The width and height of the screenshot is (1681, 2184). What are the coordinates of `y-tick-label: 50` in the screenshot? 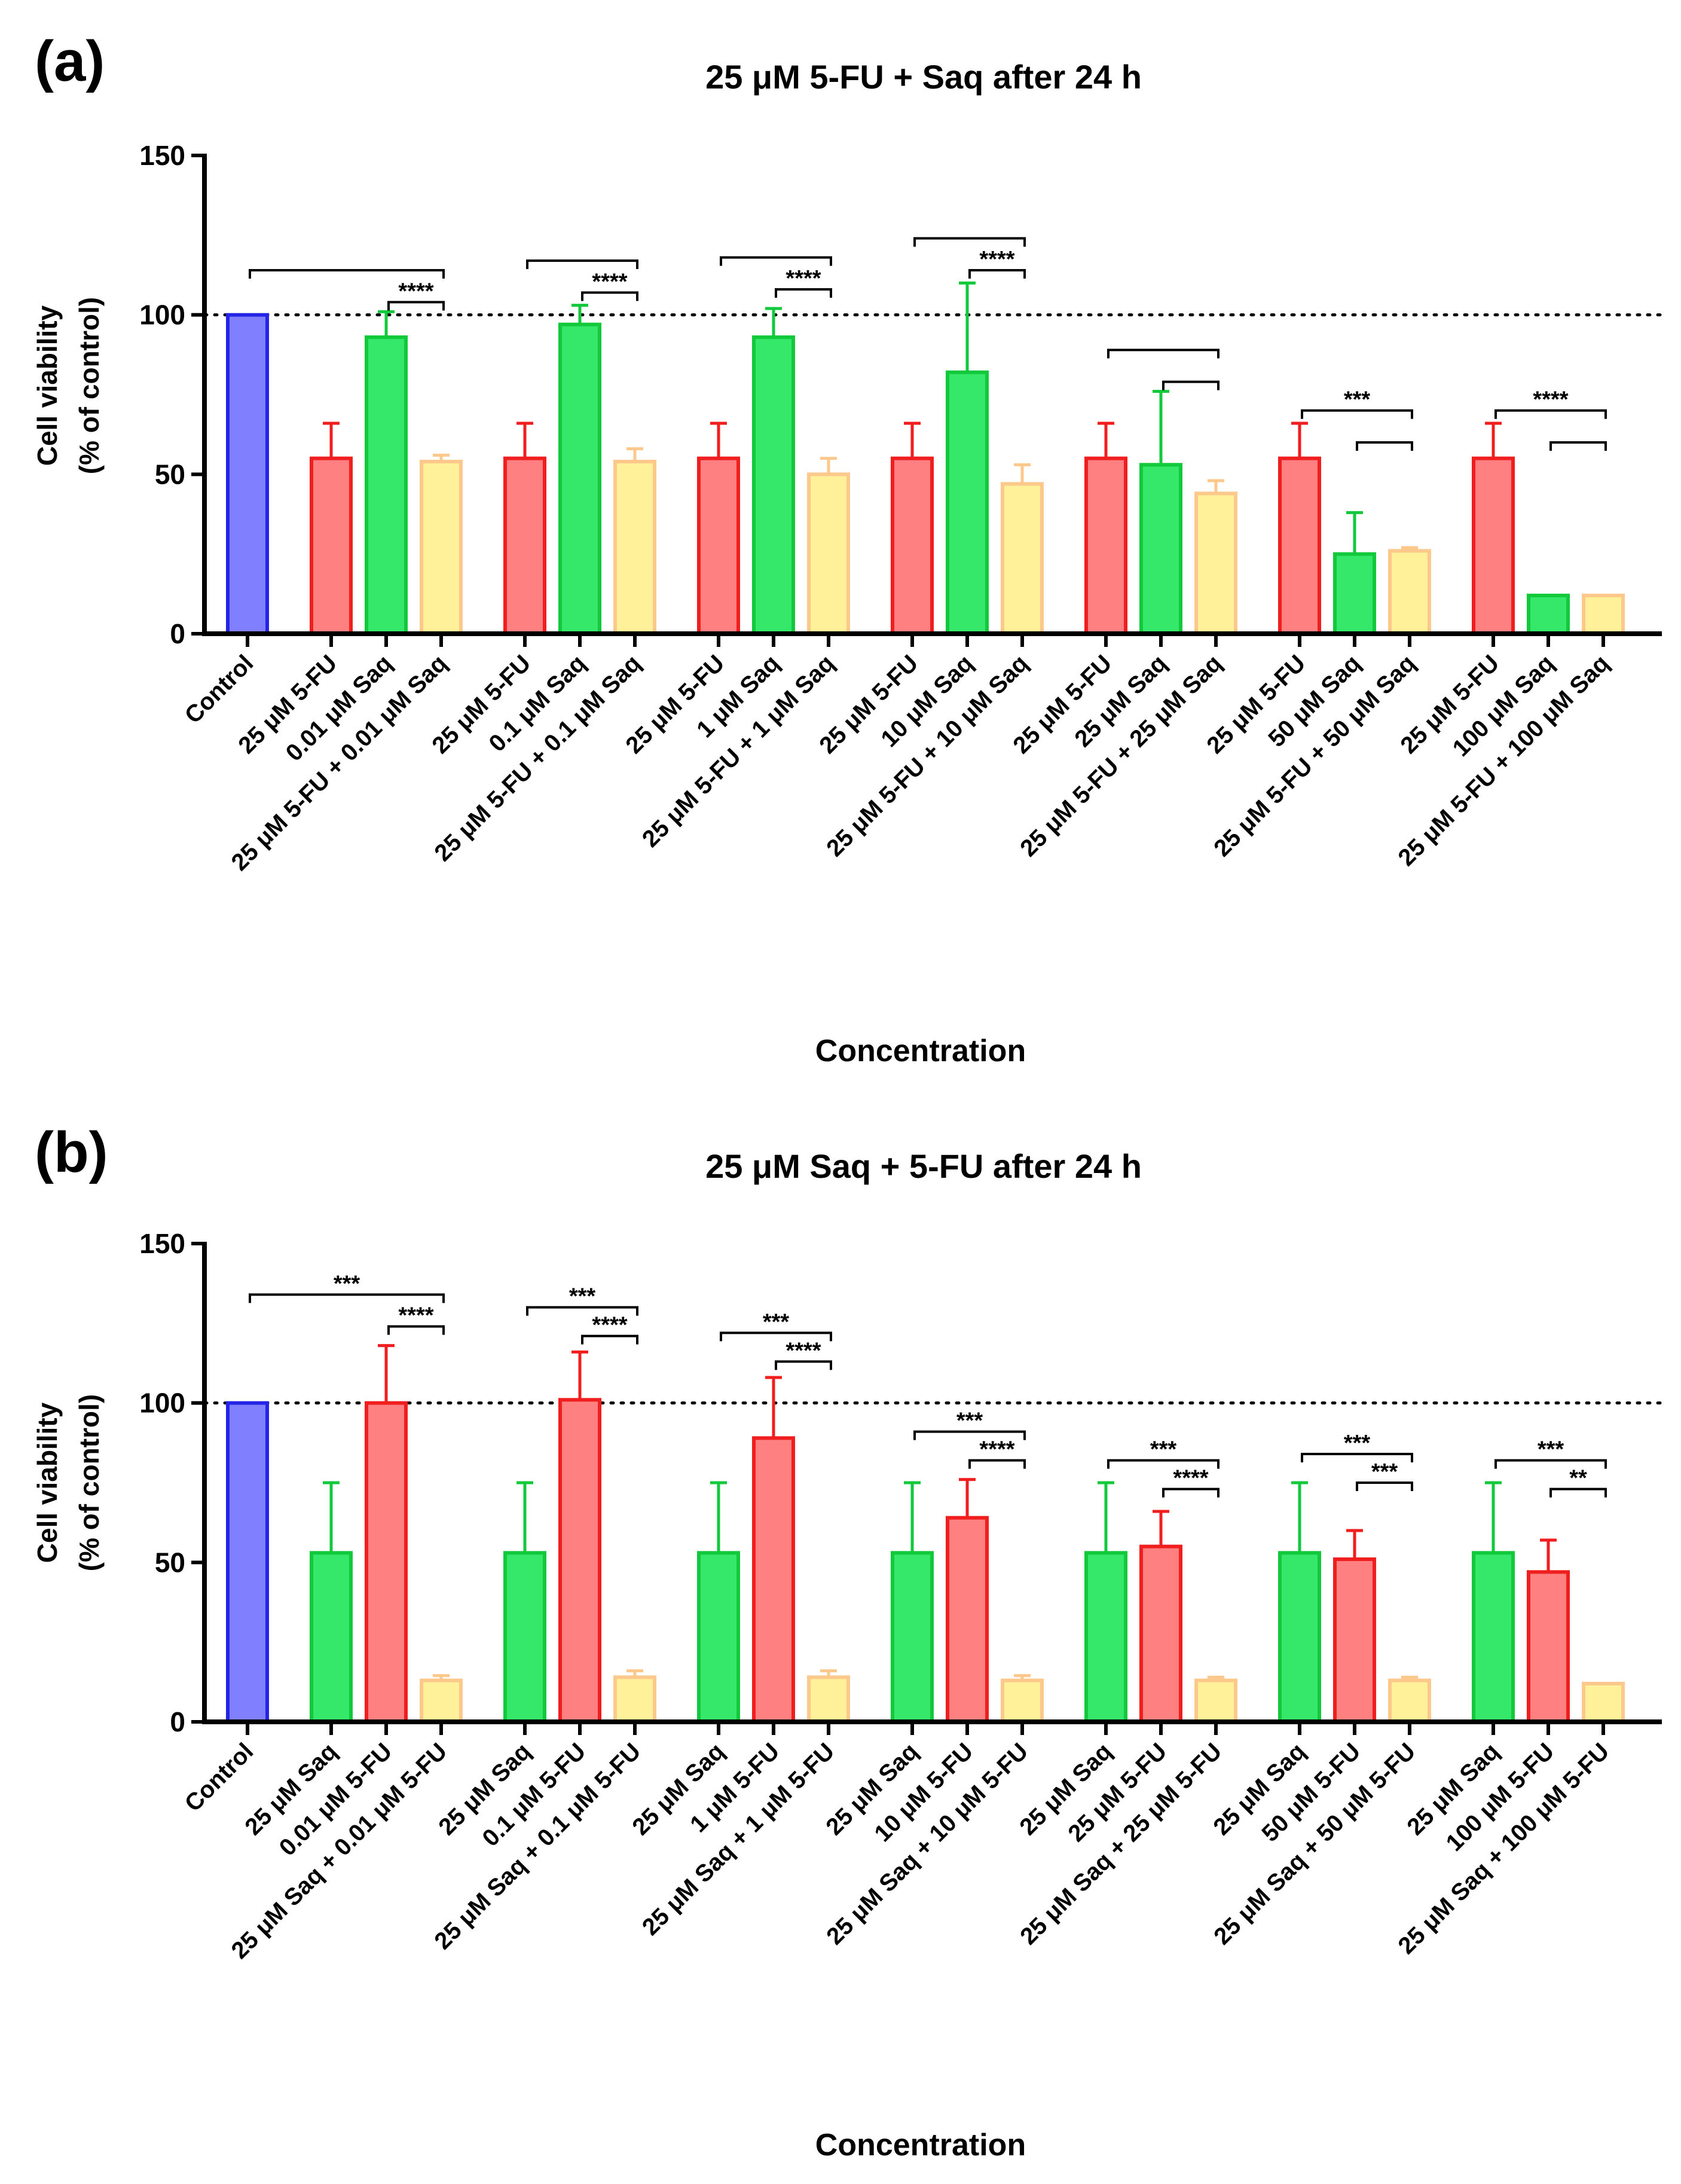 It's located at (170, 474).